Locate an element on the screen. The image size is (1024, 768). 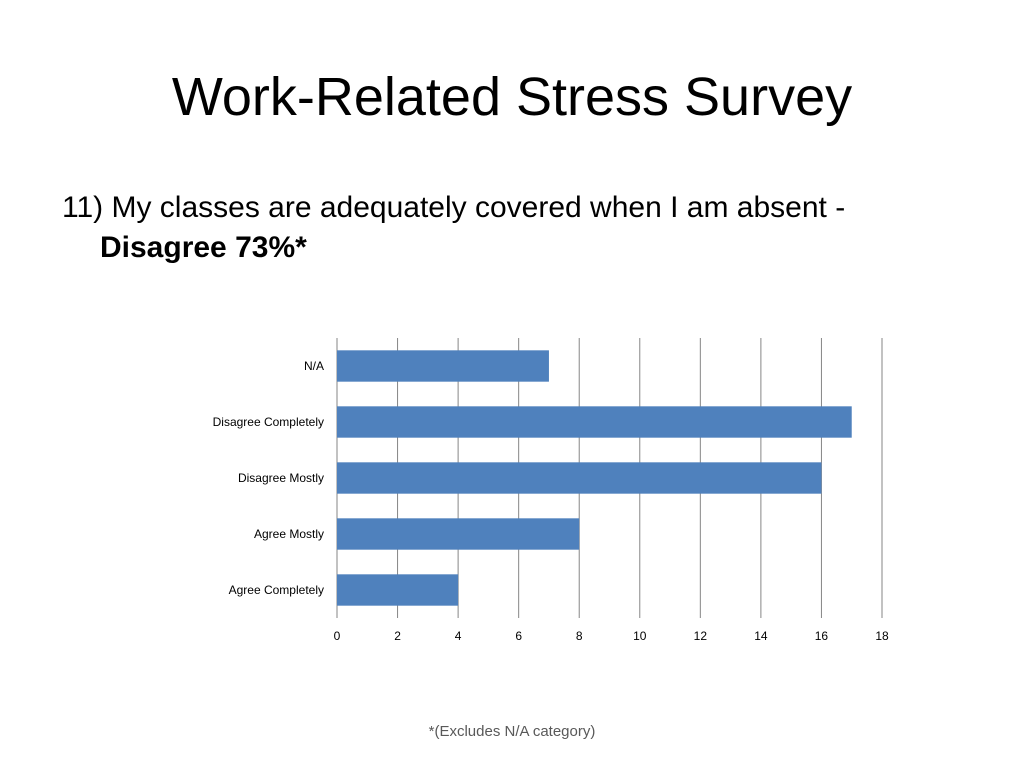
bar-disagree-completely is located at coordinates (594, 422).